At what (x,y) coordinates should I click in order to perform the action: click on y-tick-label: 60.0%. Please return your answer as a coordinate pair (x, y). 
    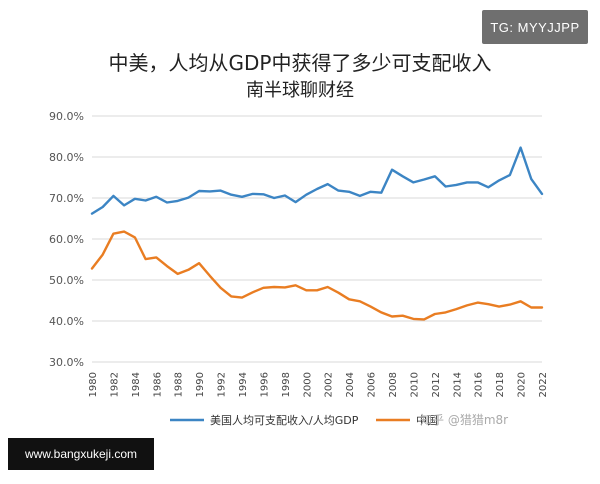
    Looking at the image, I should click on (66, 239).